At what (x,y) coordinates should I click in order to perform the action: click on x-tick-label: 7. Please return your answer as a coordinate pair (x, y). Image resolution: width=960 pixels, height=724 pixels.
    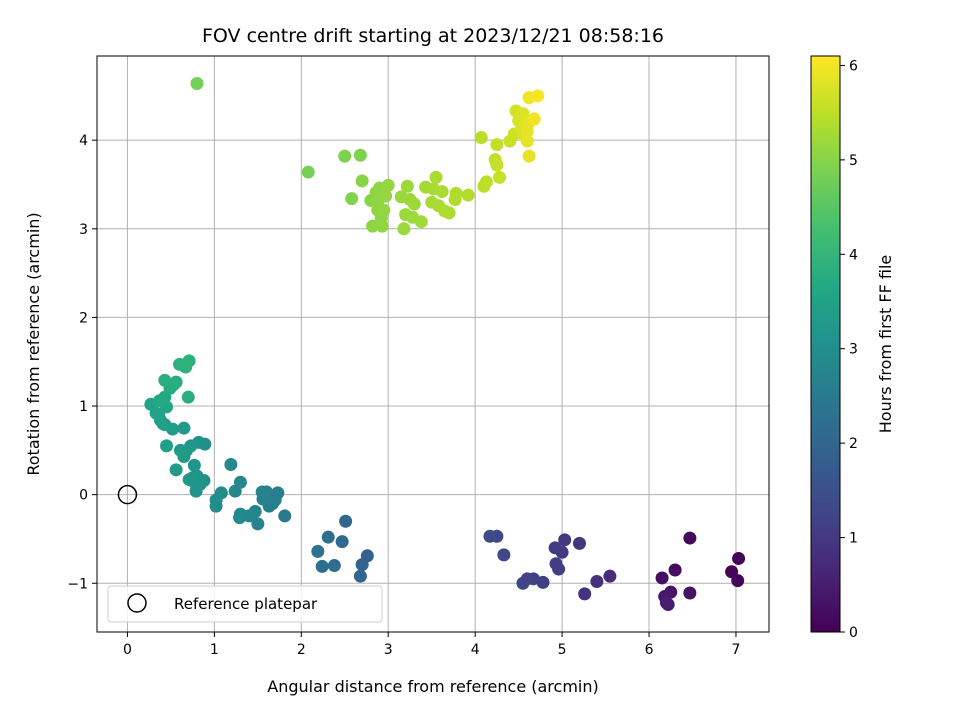
    Looking at the image, I should click on (736, 650).